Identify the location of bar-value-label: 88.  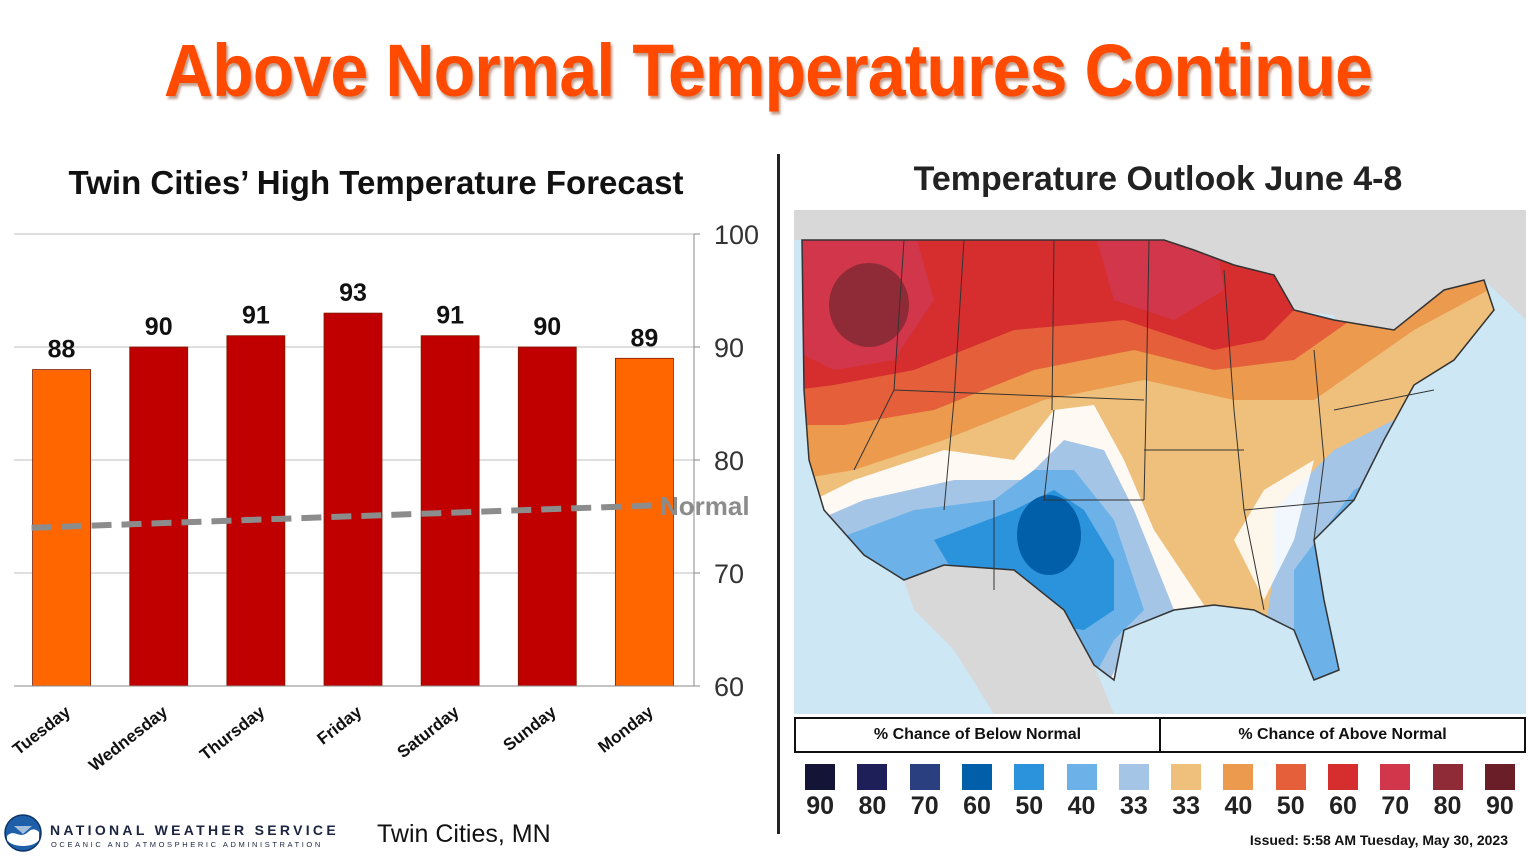
(62, 350).